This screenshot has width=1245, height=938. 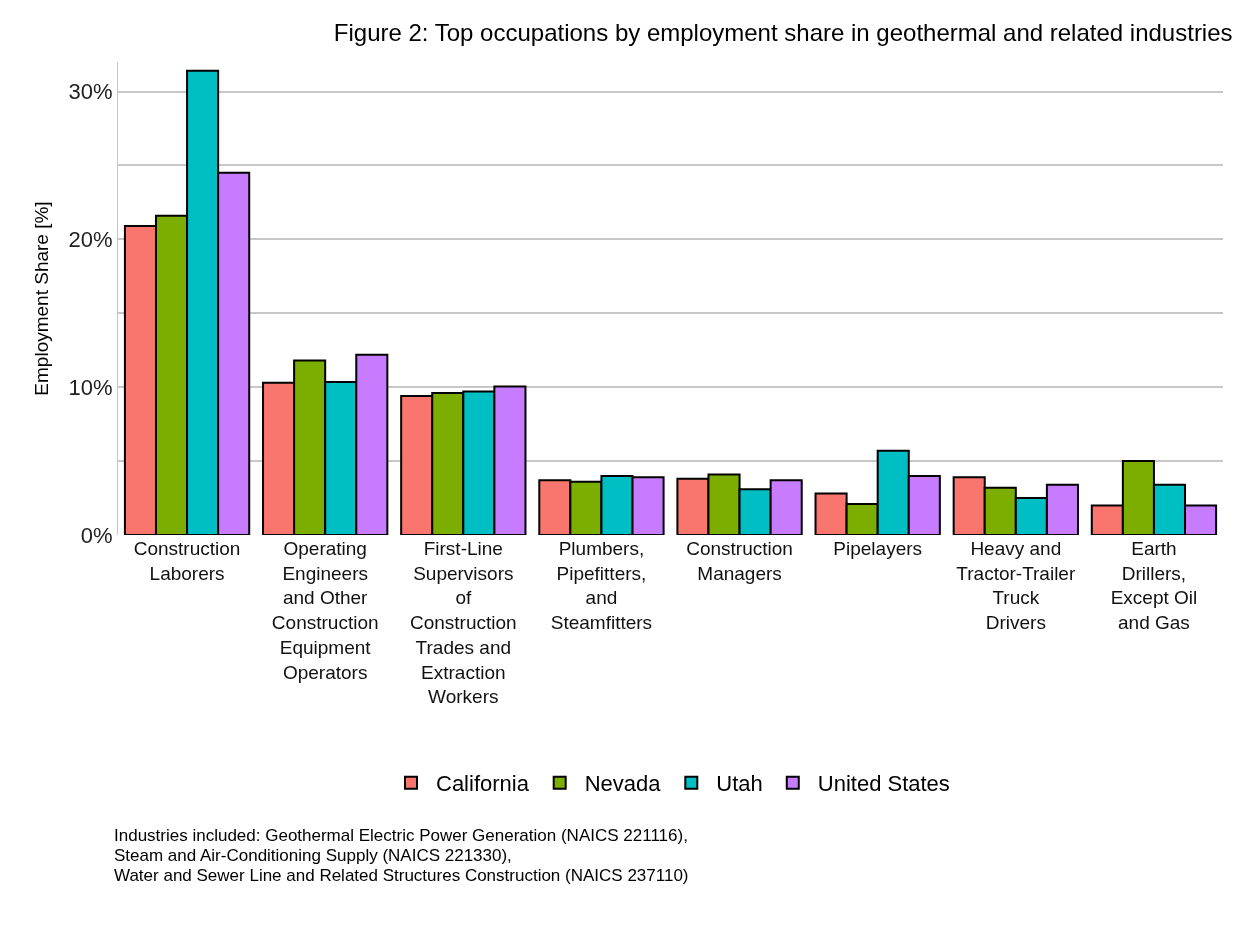 I want to click on x-tick-label: Pipelayers, so click(x=878, y=548).